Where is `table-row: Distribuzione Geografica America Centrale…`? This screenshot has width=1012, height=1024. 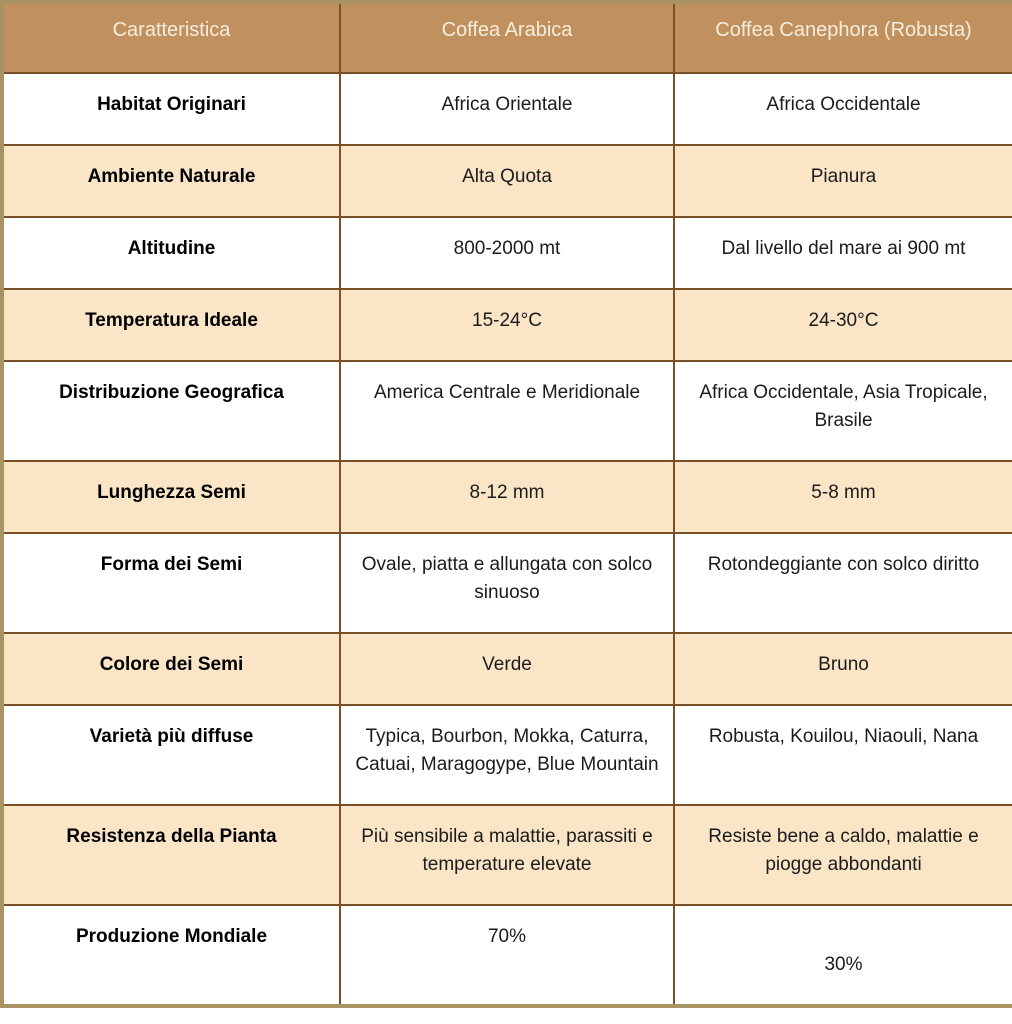
table-row: Distribuzione Geografica America Centrale… is located at coordinates (506, 411).